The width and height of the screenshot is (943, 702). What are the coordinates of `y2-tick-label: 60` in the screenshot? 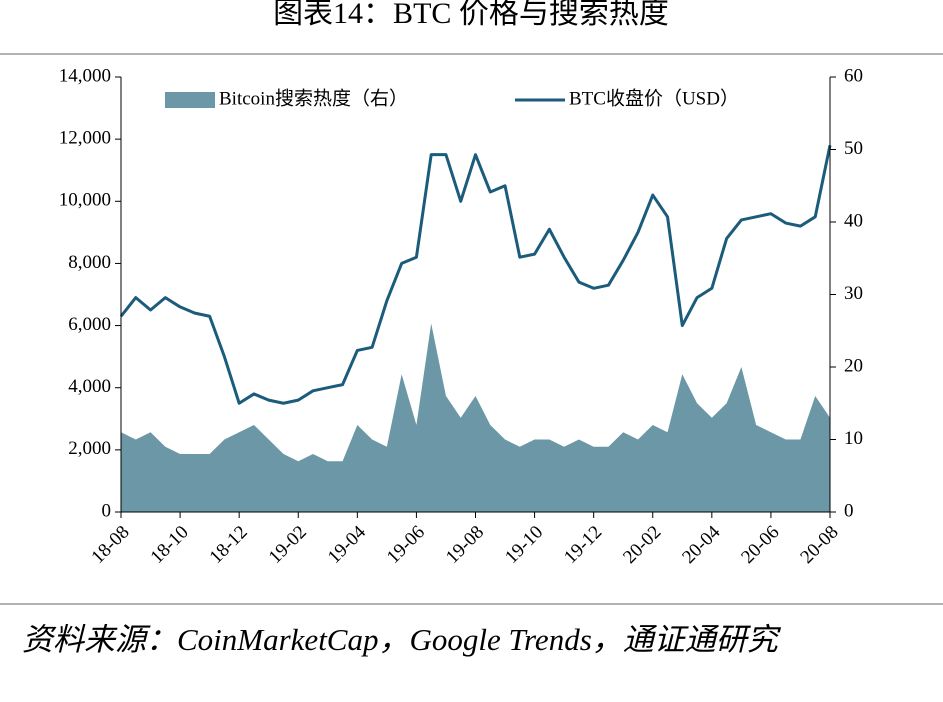 It's located at (853, 75).